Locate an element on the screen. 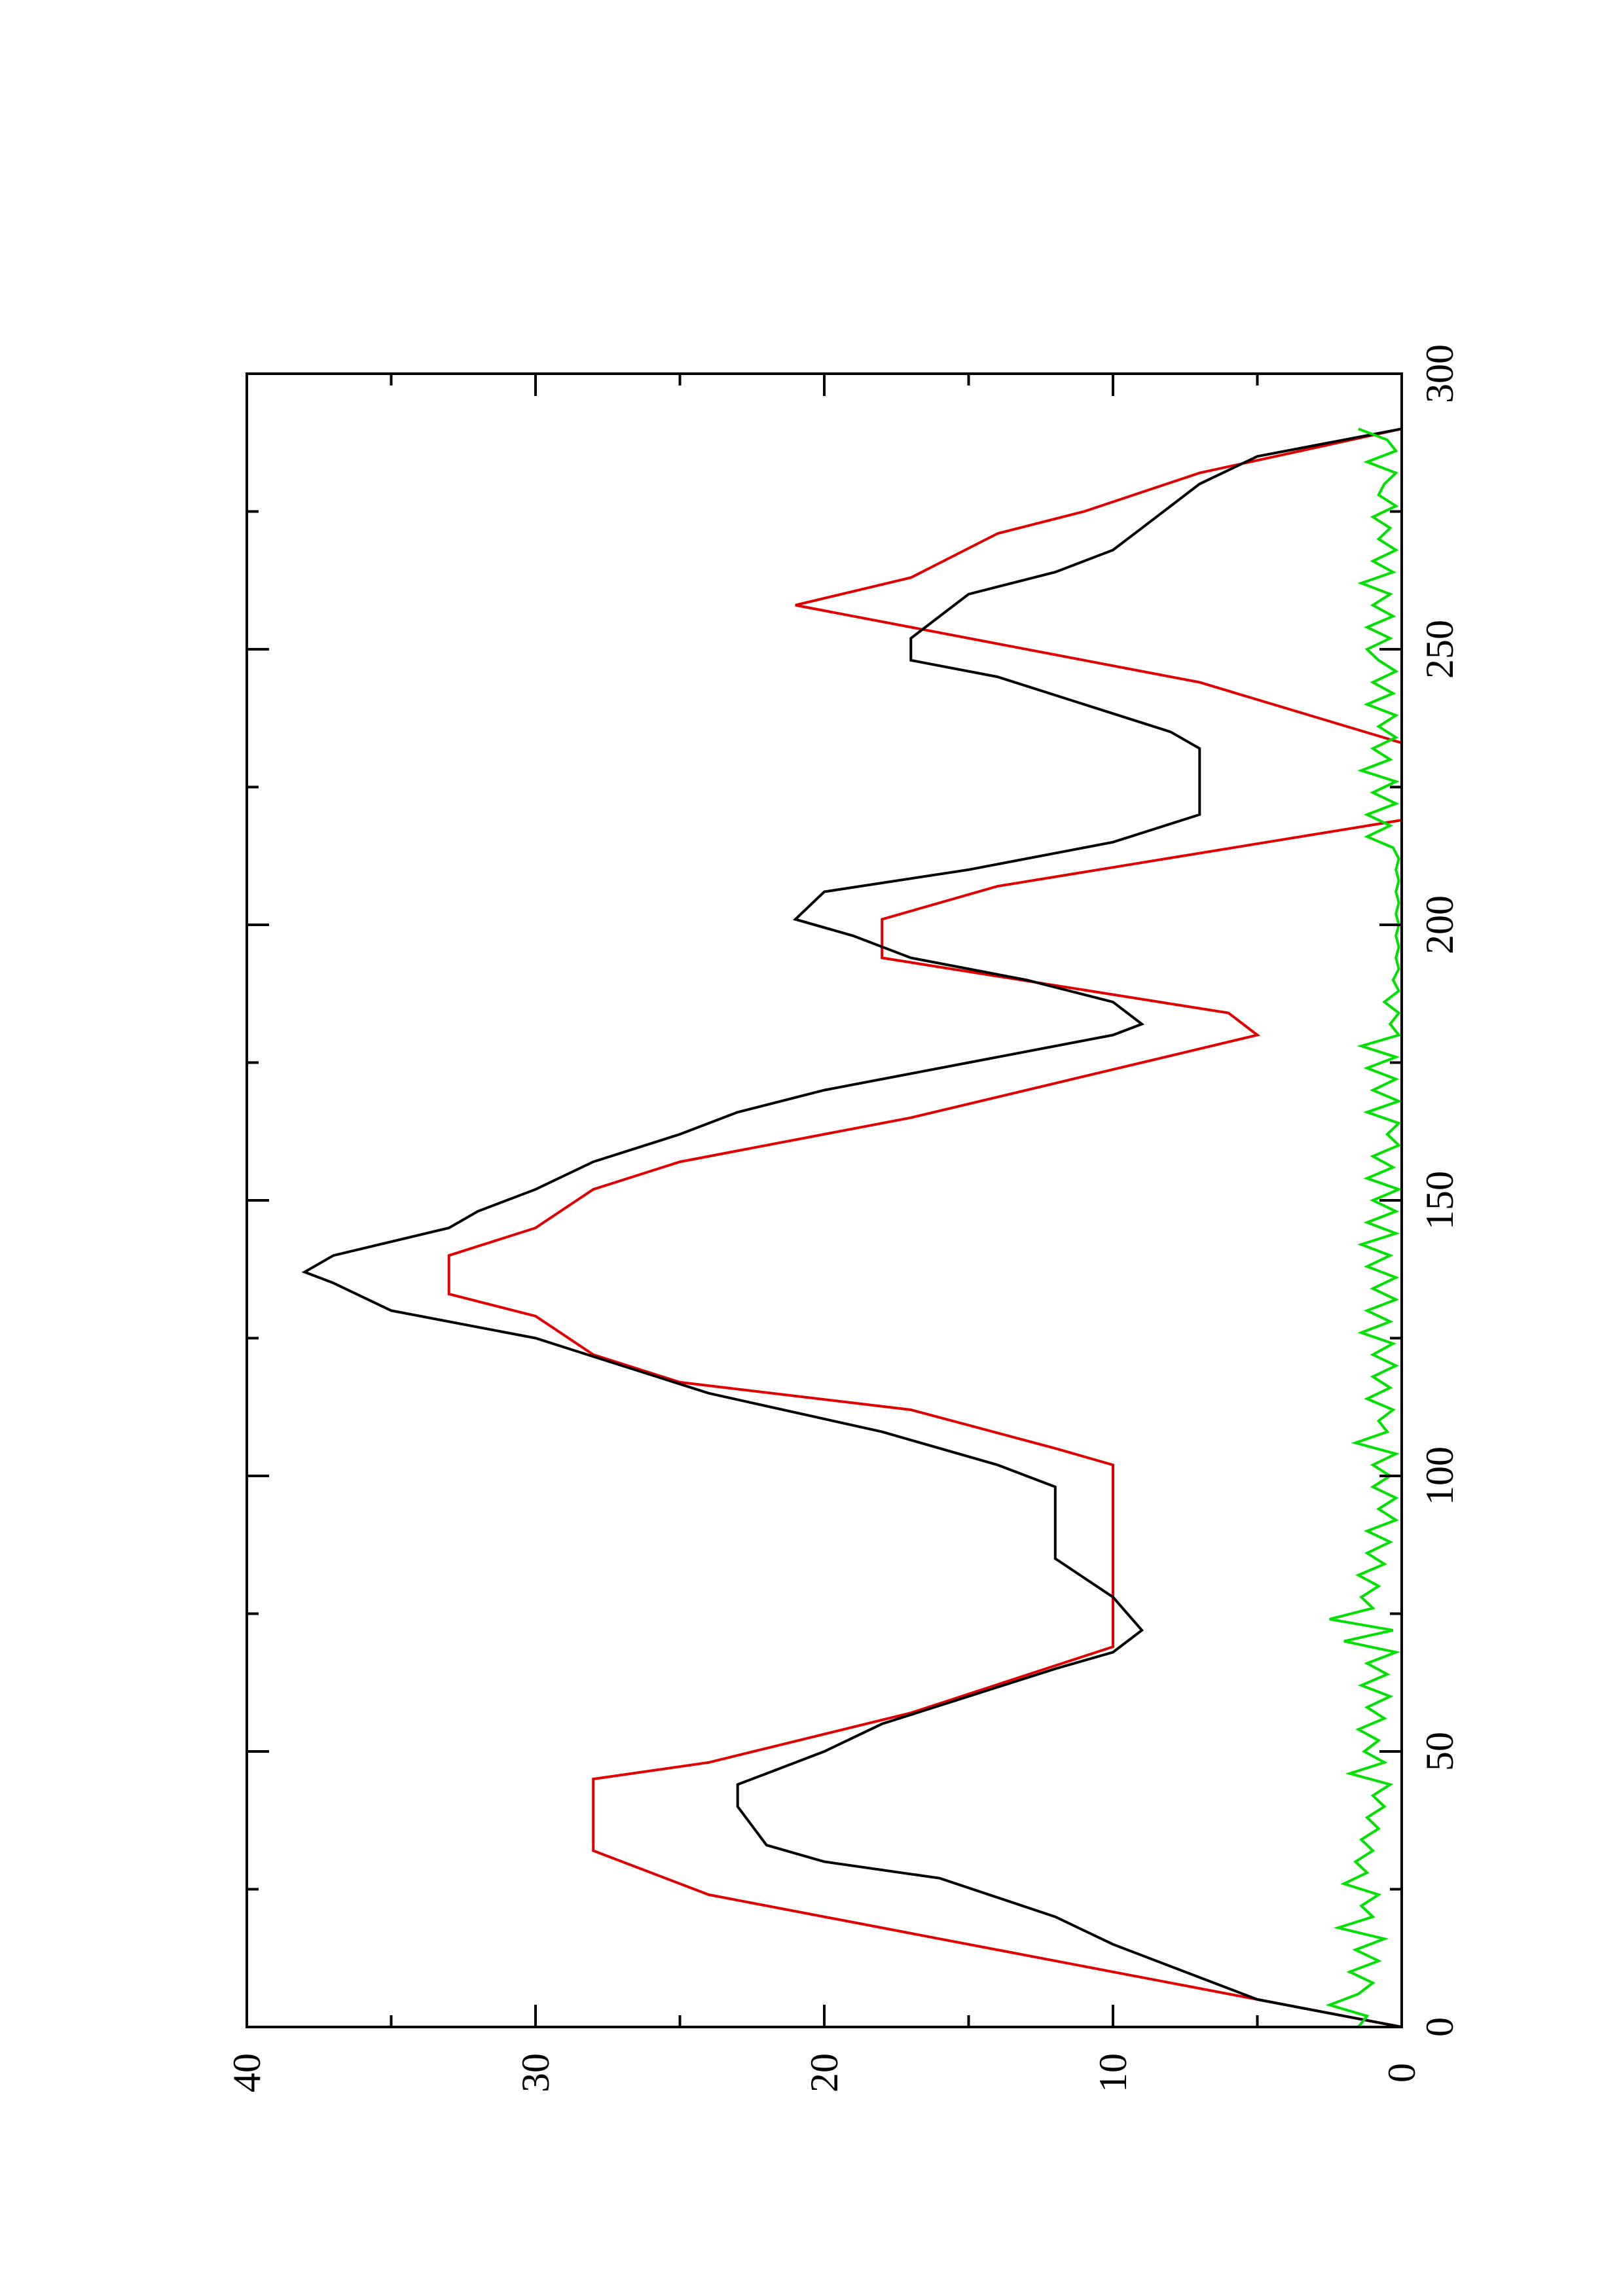 The image size is (1623, 2296). y-tick-label: 40 is located at coordinates (246, 2072).